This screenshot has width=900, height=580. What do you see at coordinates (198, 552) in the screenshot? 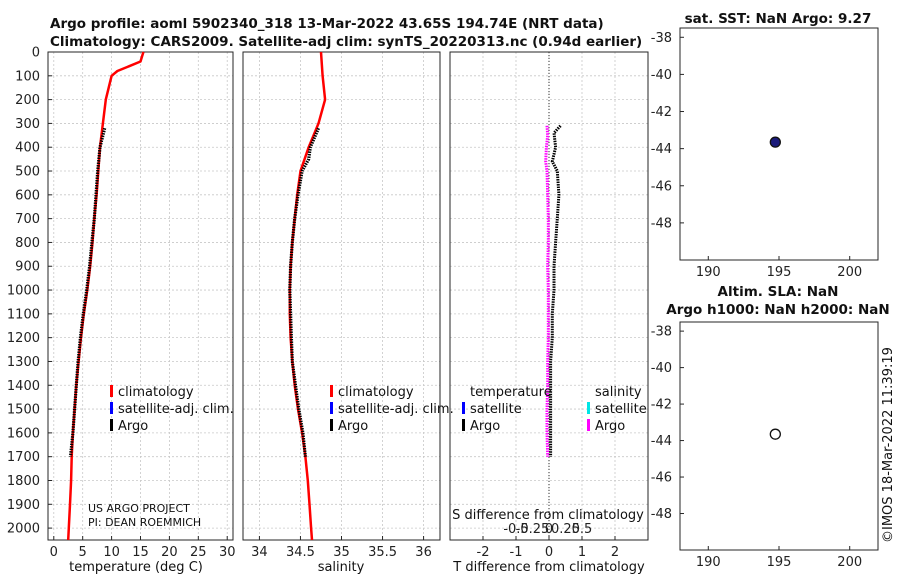
I see `x-tick-label: 25` at bounding box center [198, 552].